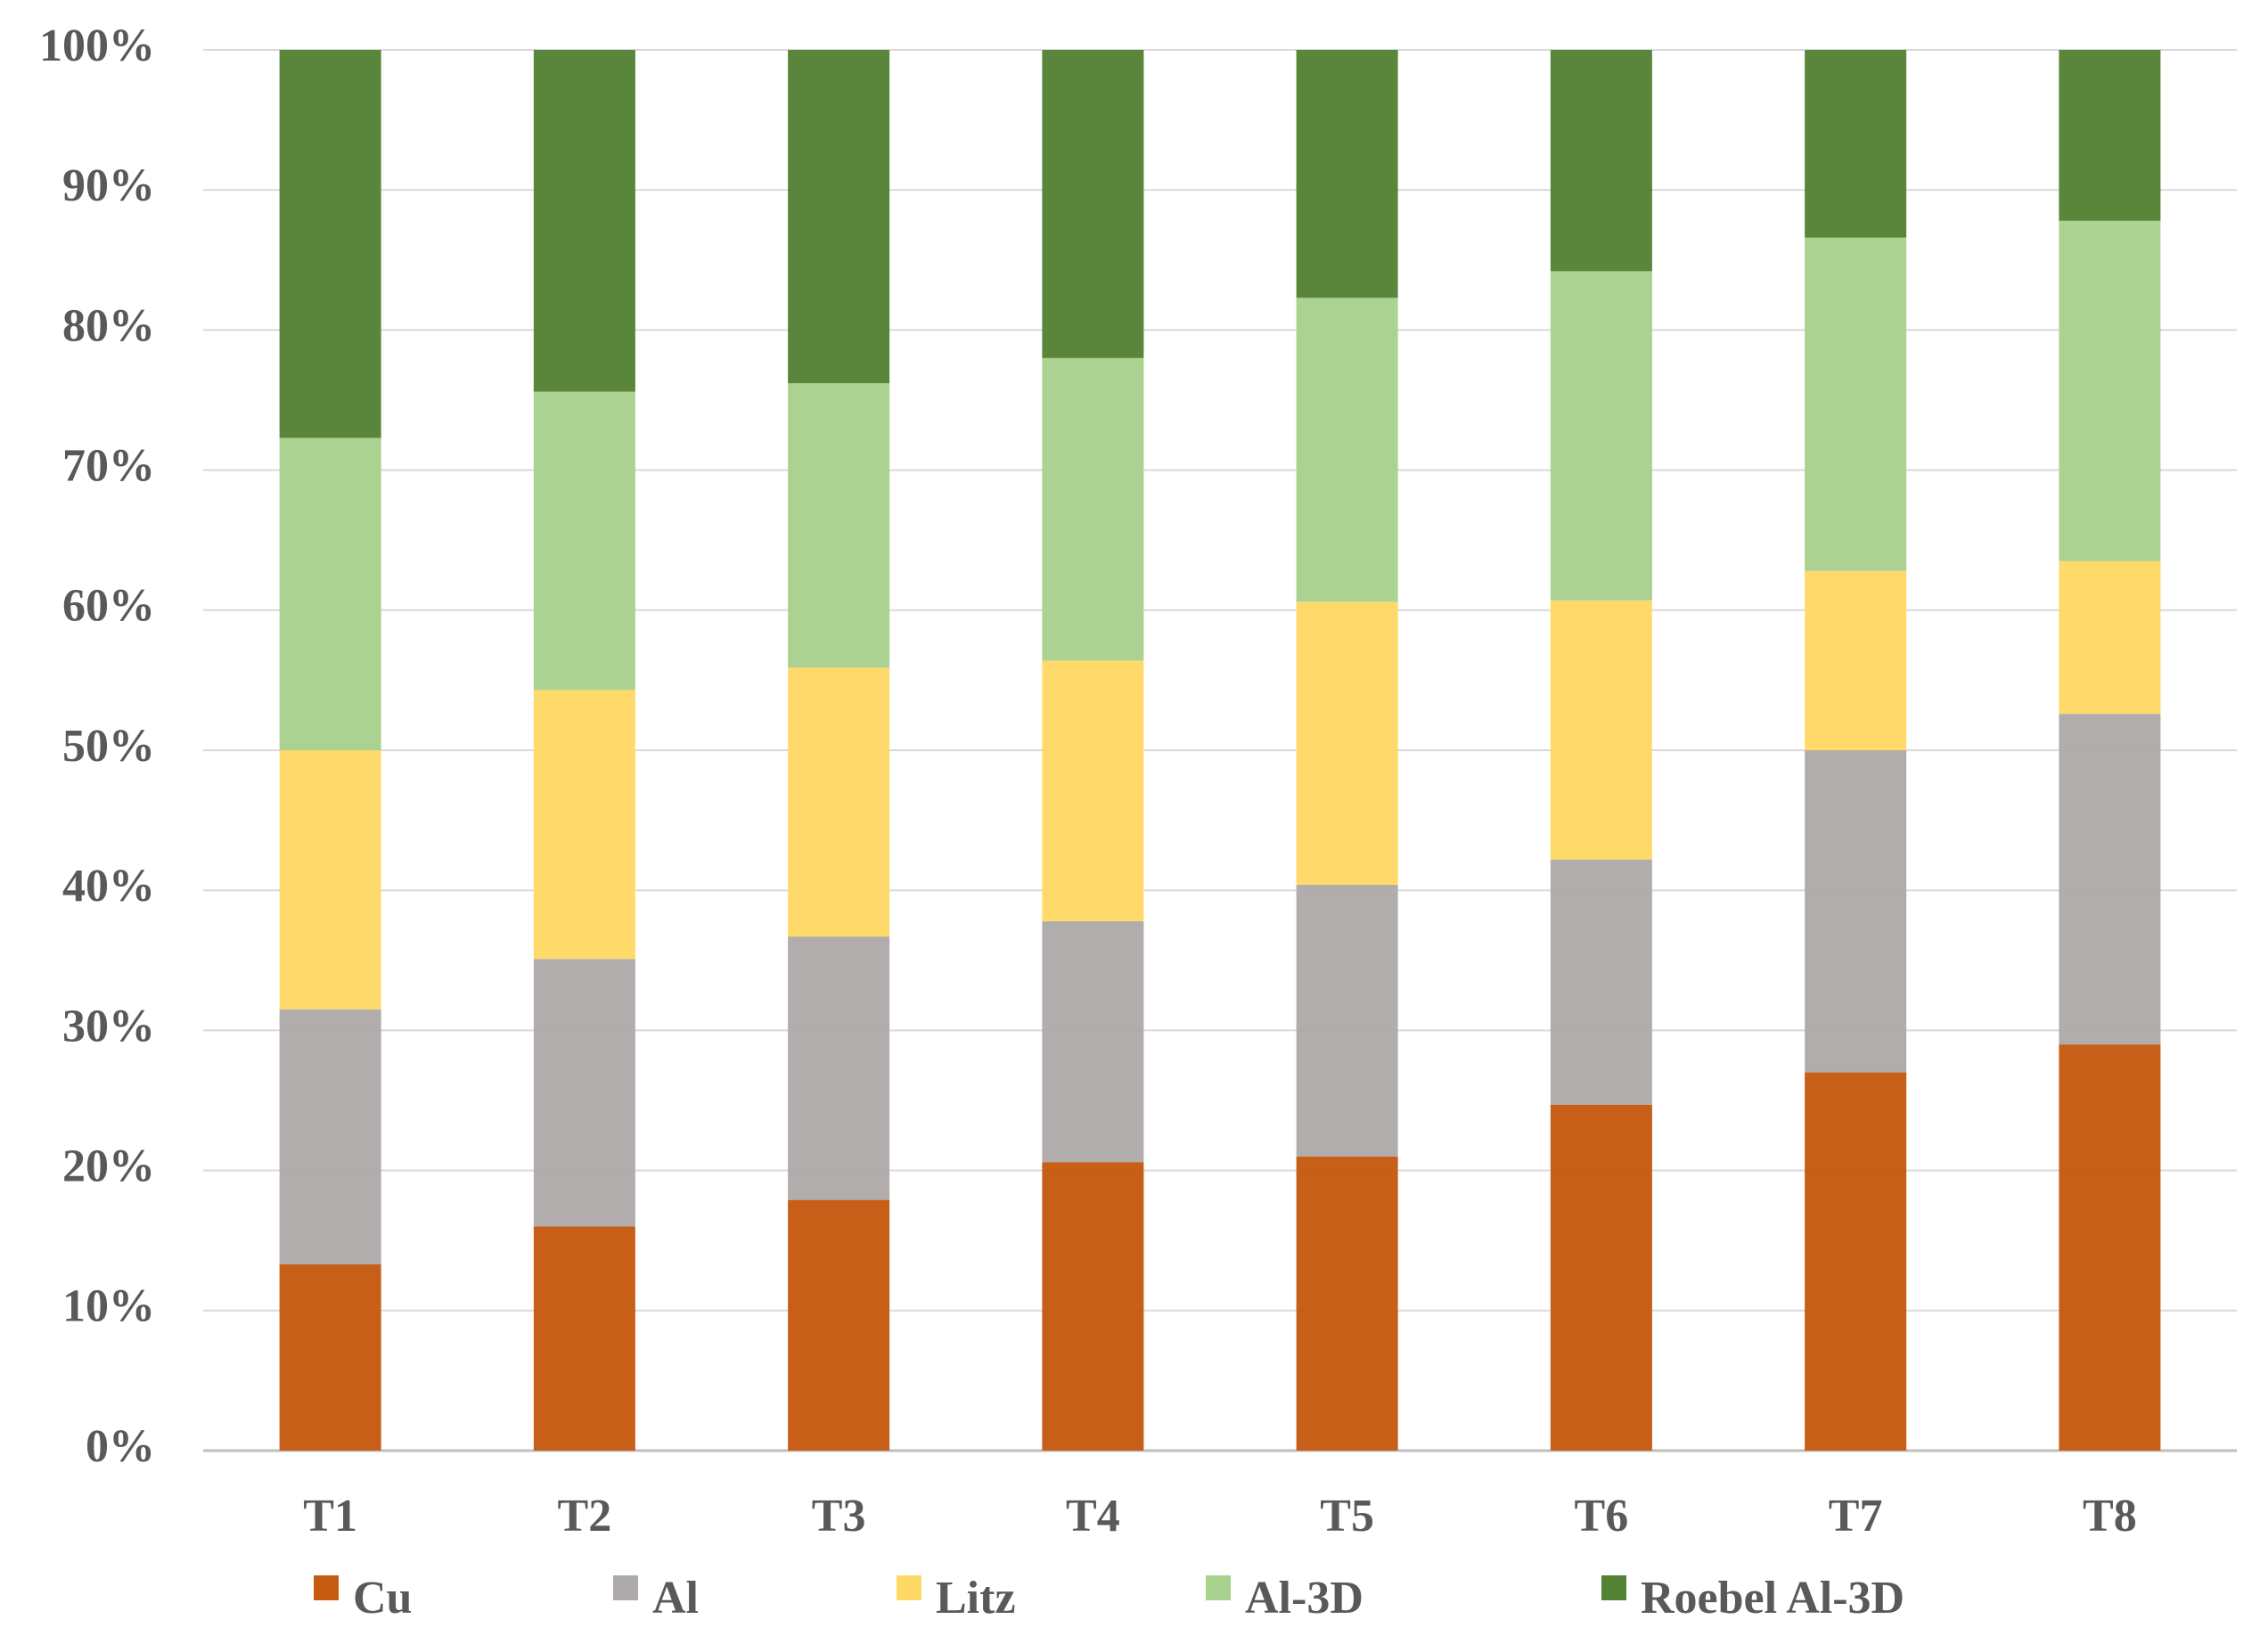 Image resolution: width=2252 pixels, height=1652 pixels. I want to click on x-tick-label: T2, so click(585, 1516).